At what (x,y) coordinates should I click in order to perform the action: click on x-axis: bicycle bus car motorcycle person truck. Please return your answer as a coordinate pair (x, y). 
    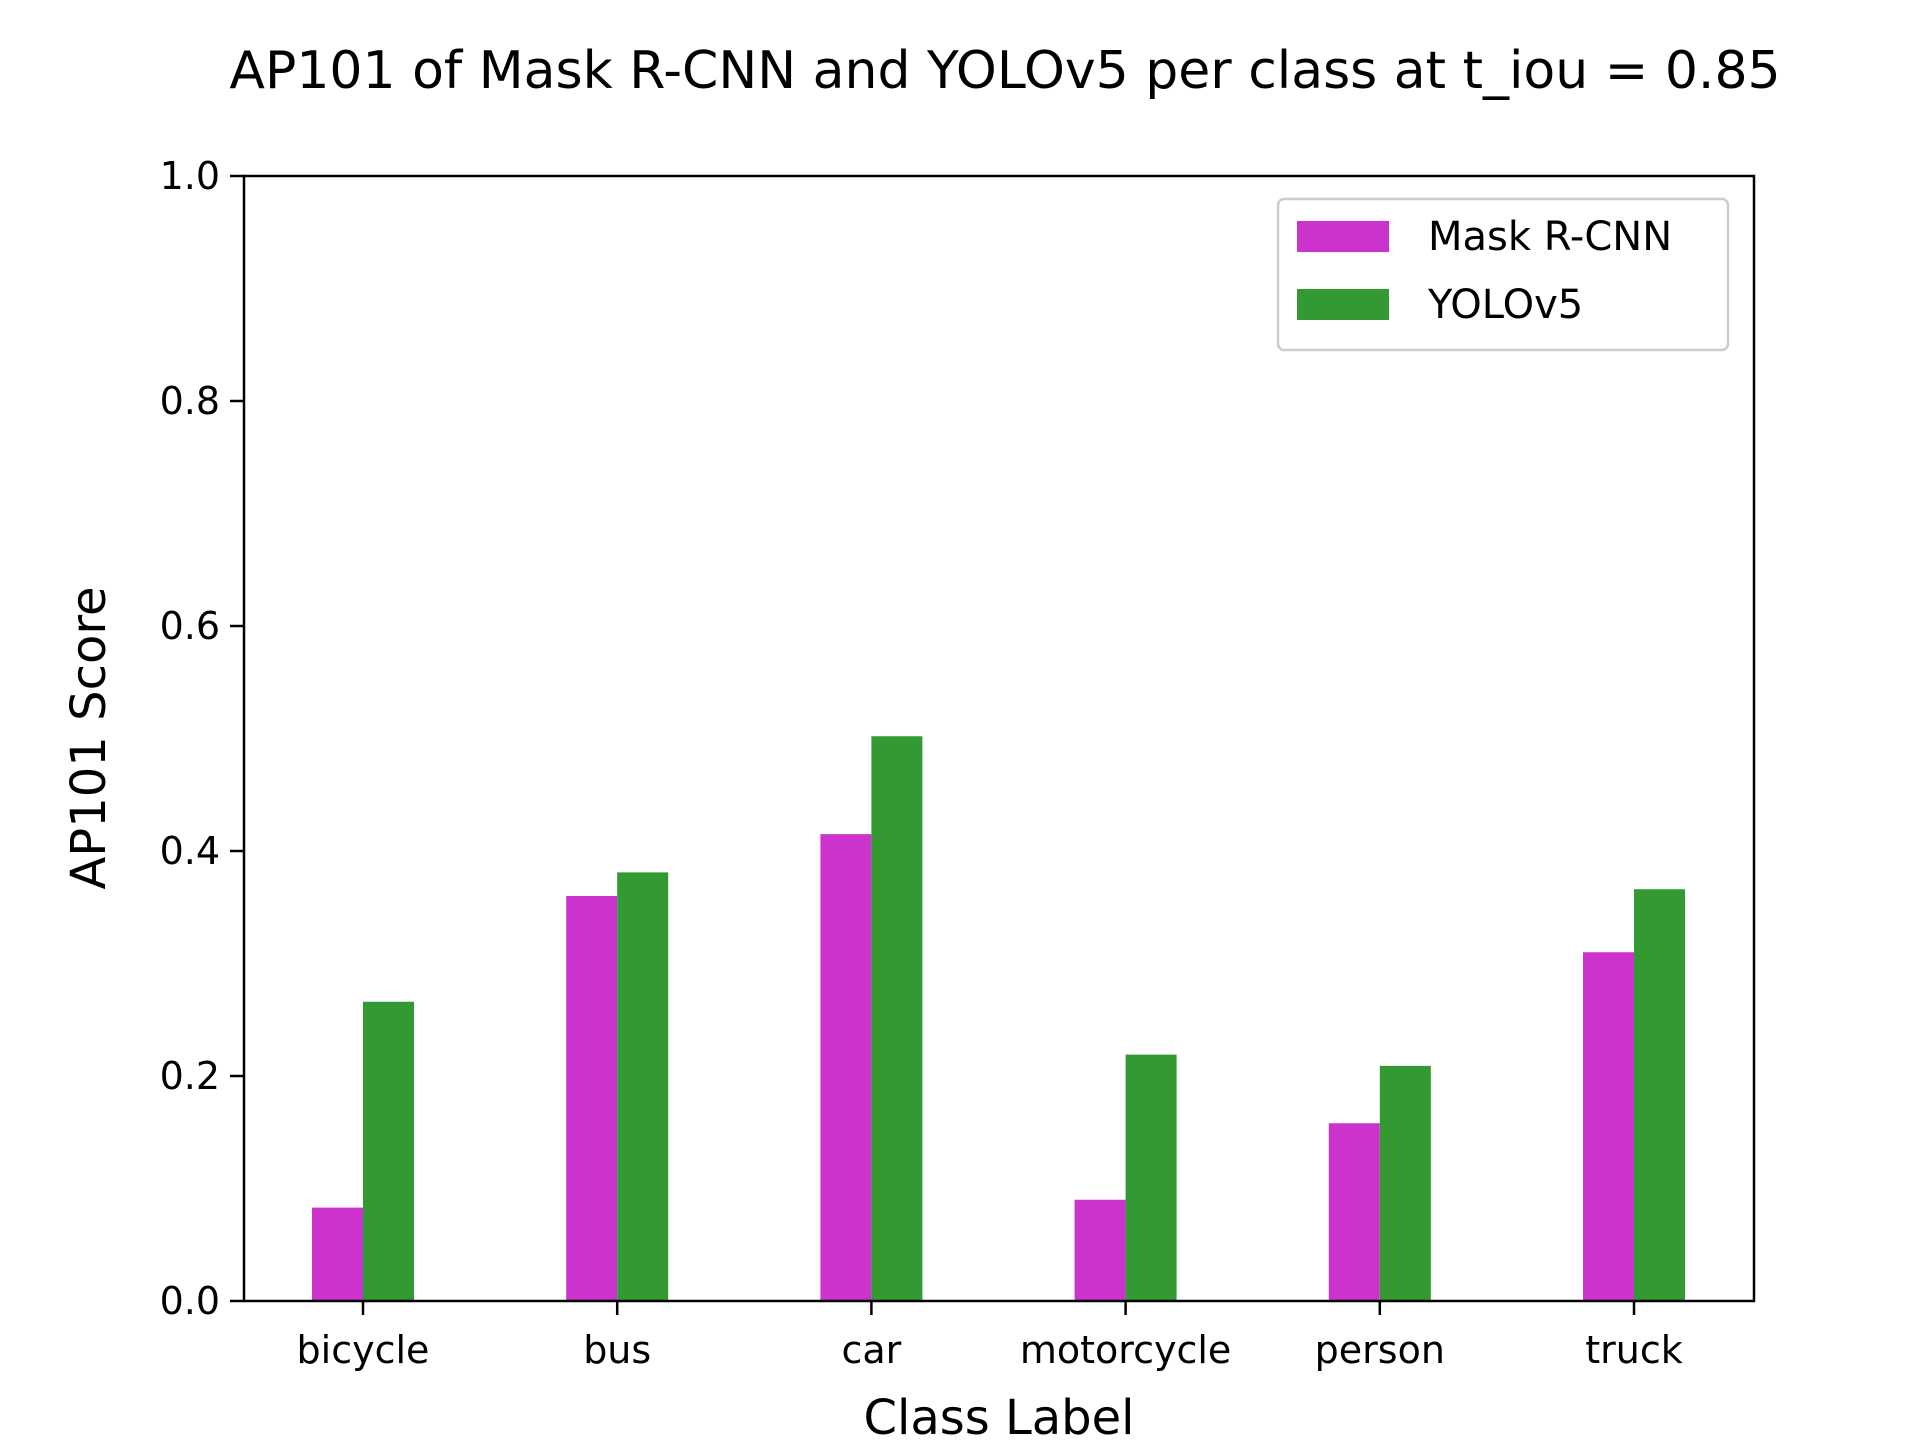
    Looking at the image, I should click on (990, 1336).